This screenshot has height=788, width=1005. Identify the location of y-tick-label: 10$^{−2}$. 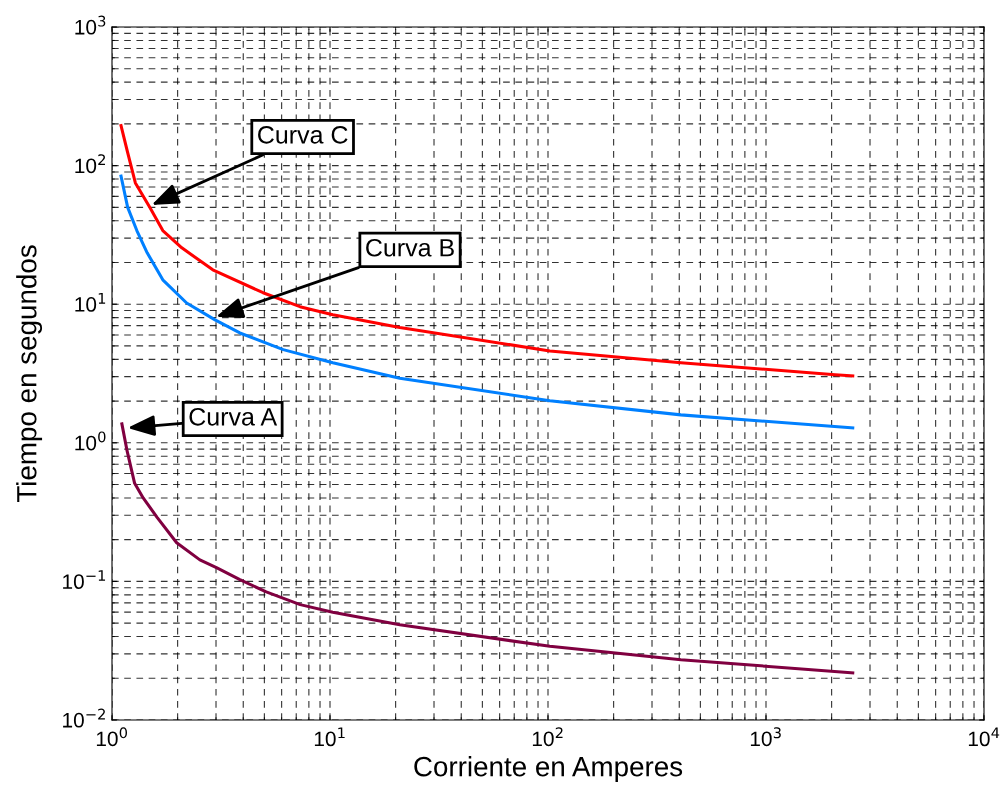
(84, 718).